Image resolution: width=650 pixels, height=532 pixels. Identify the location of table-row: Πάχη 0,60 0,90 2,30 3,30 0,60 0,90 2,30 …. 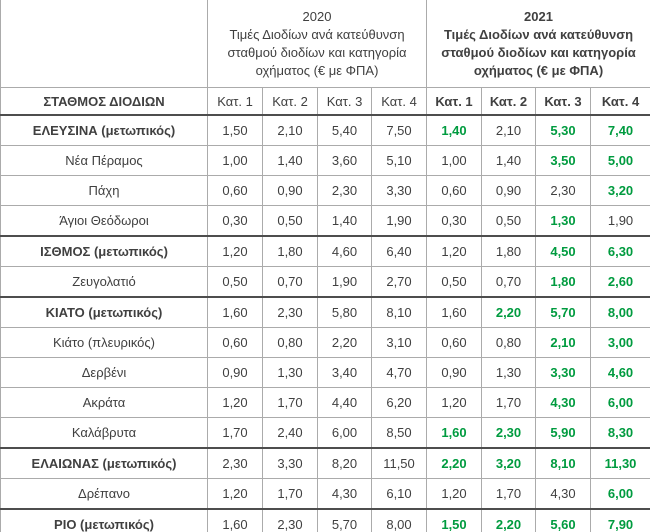
(325, 190).